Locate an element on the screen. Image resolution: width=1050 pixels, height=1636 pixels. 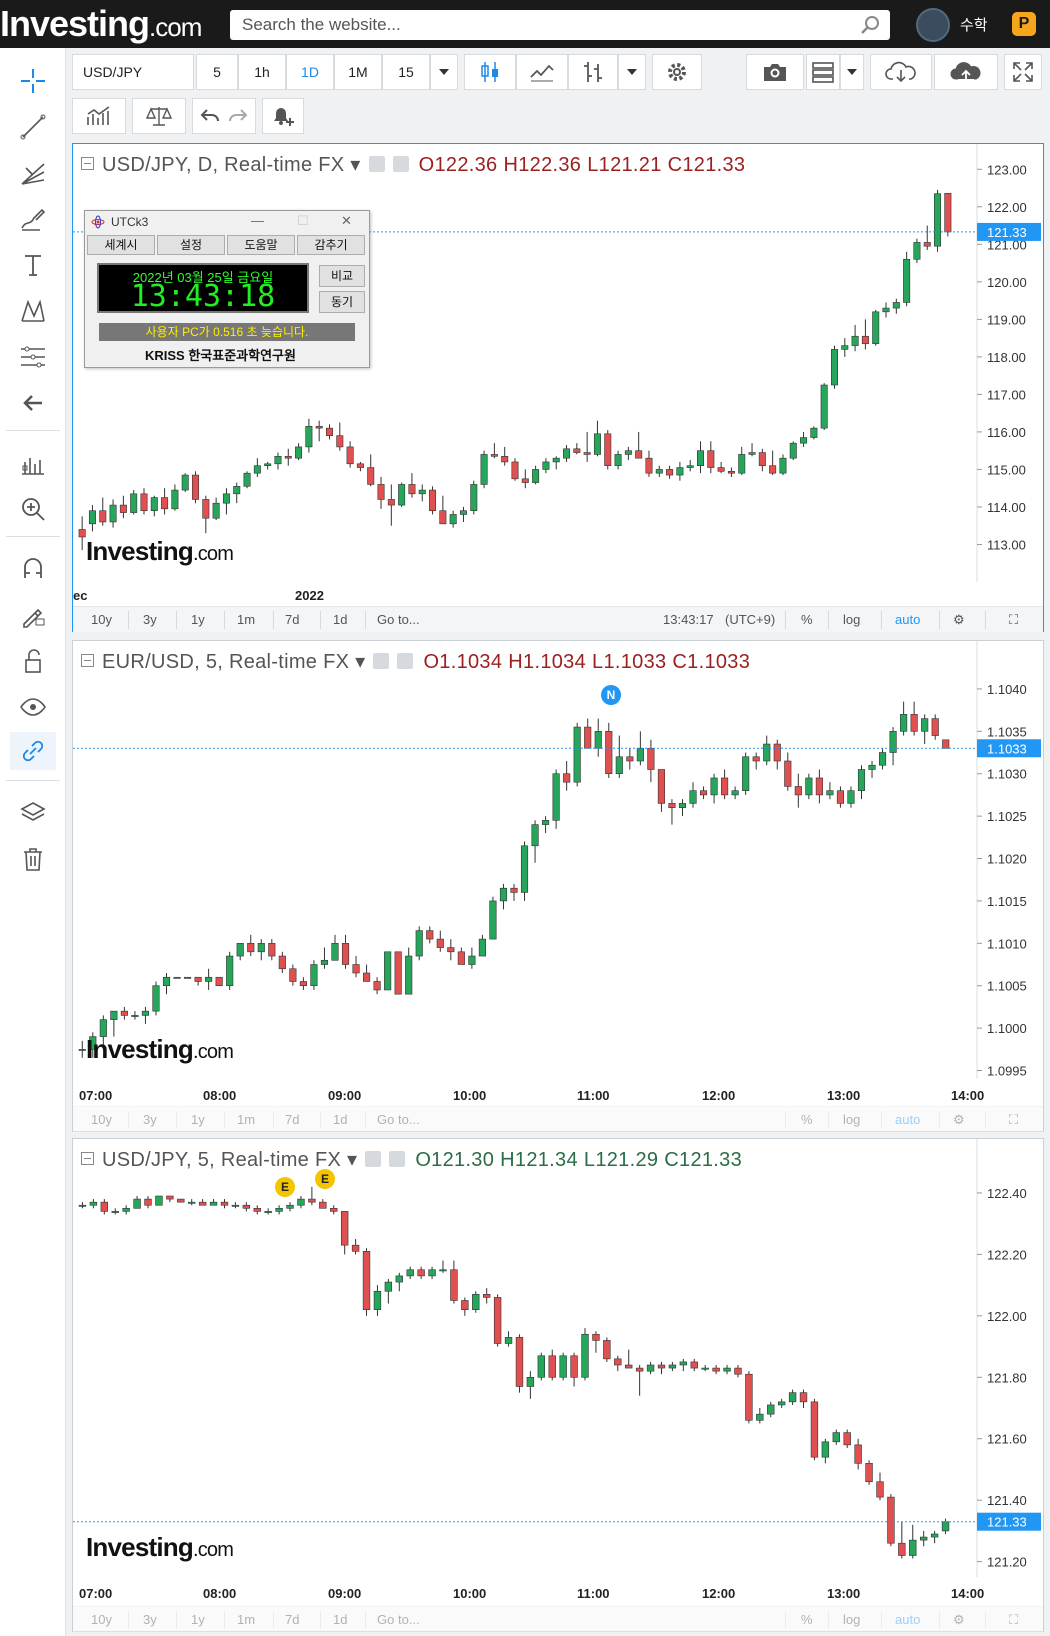
interval-1d: 1D is located at coordinates (310, 72).